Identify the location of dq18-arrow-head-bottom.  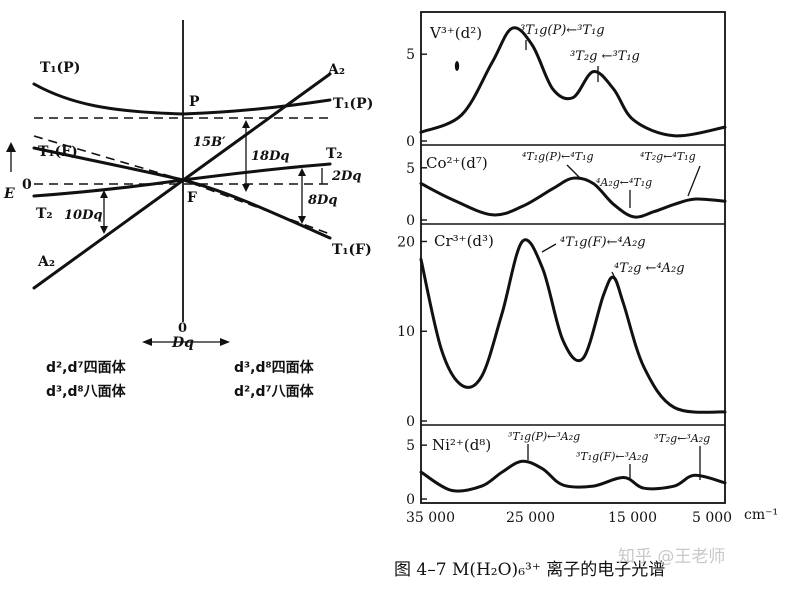
(246, 188).